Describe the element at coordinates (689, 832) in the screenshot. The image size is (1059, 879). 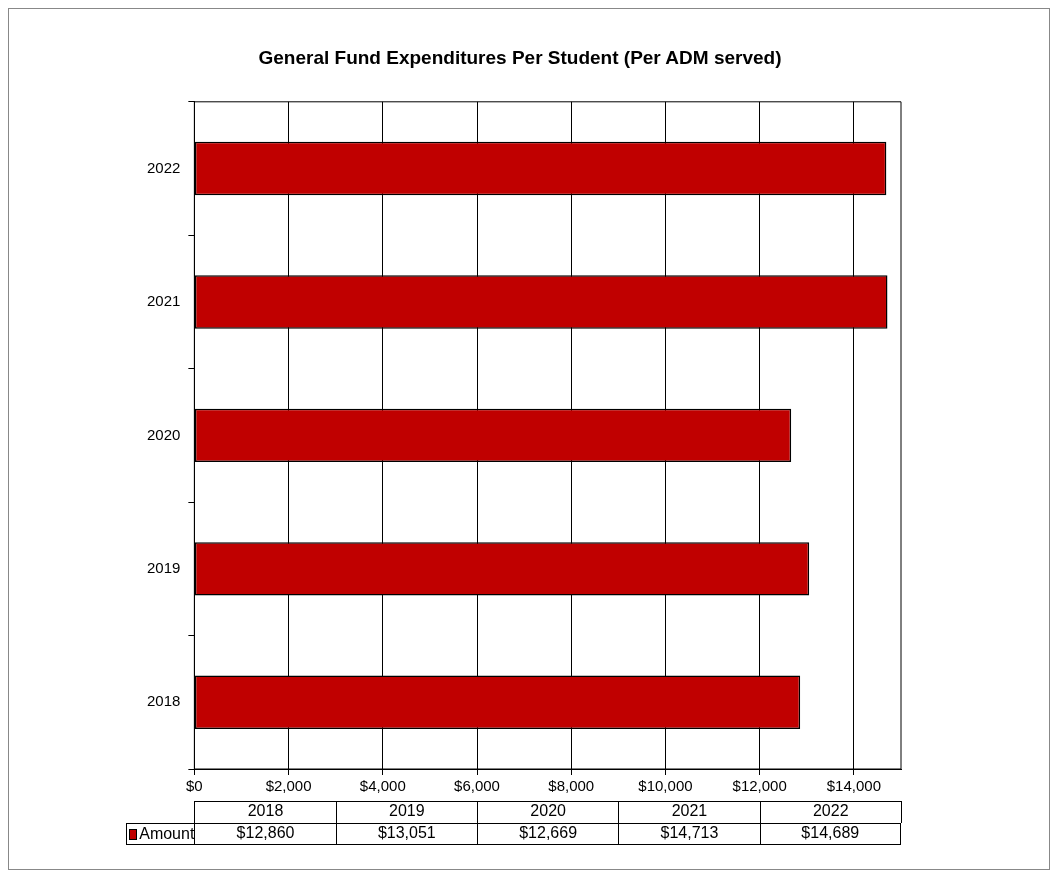
I see `text: $14,713` at that location.